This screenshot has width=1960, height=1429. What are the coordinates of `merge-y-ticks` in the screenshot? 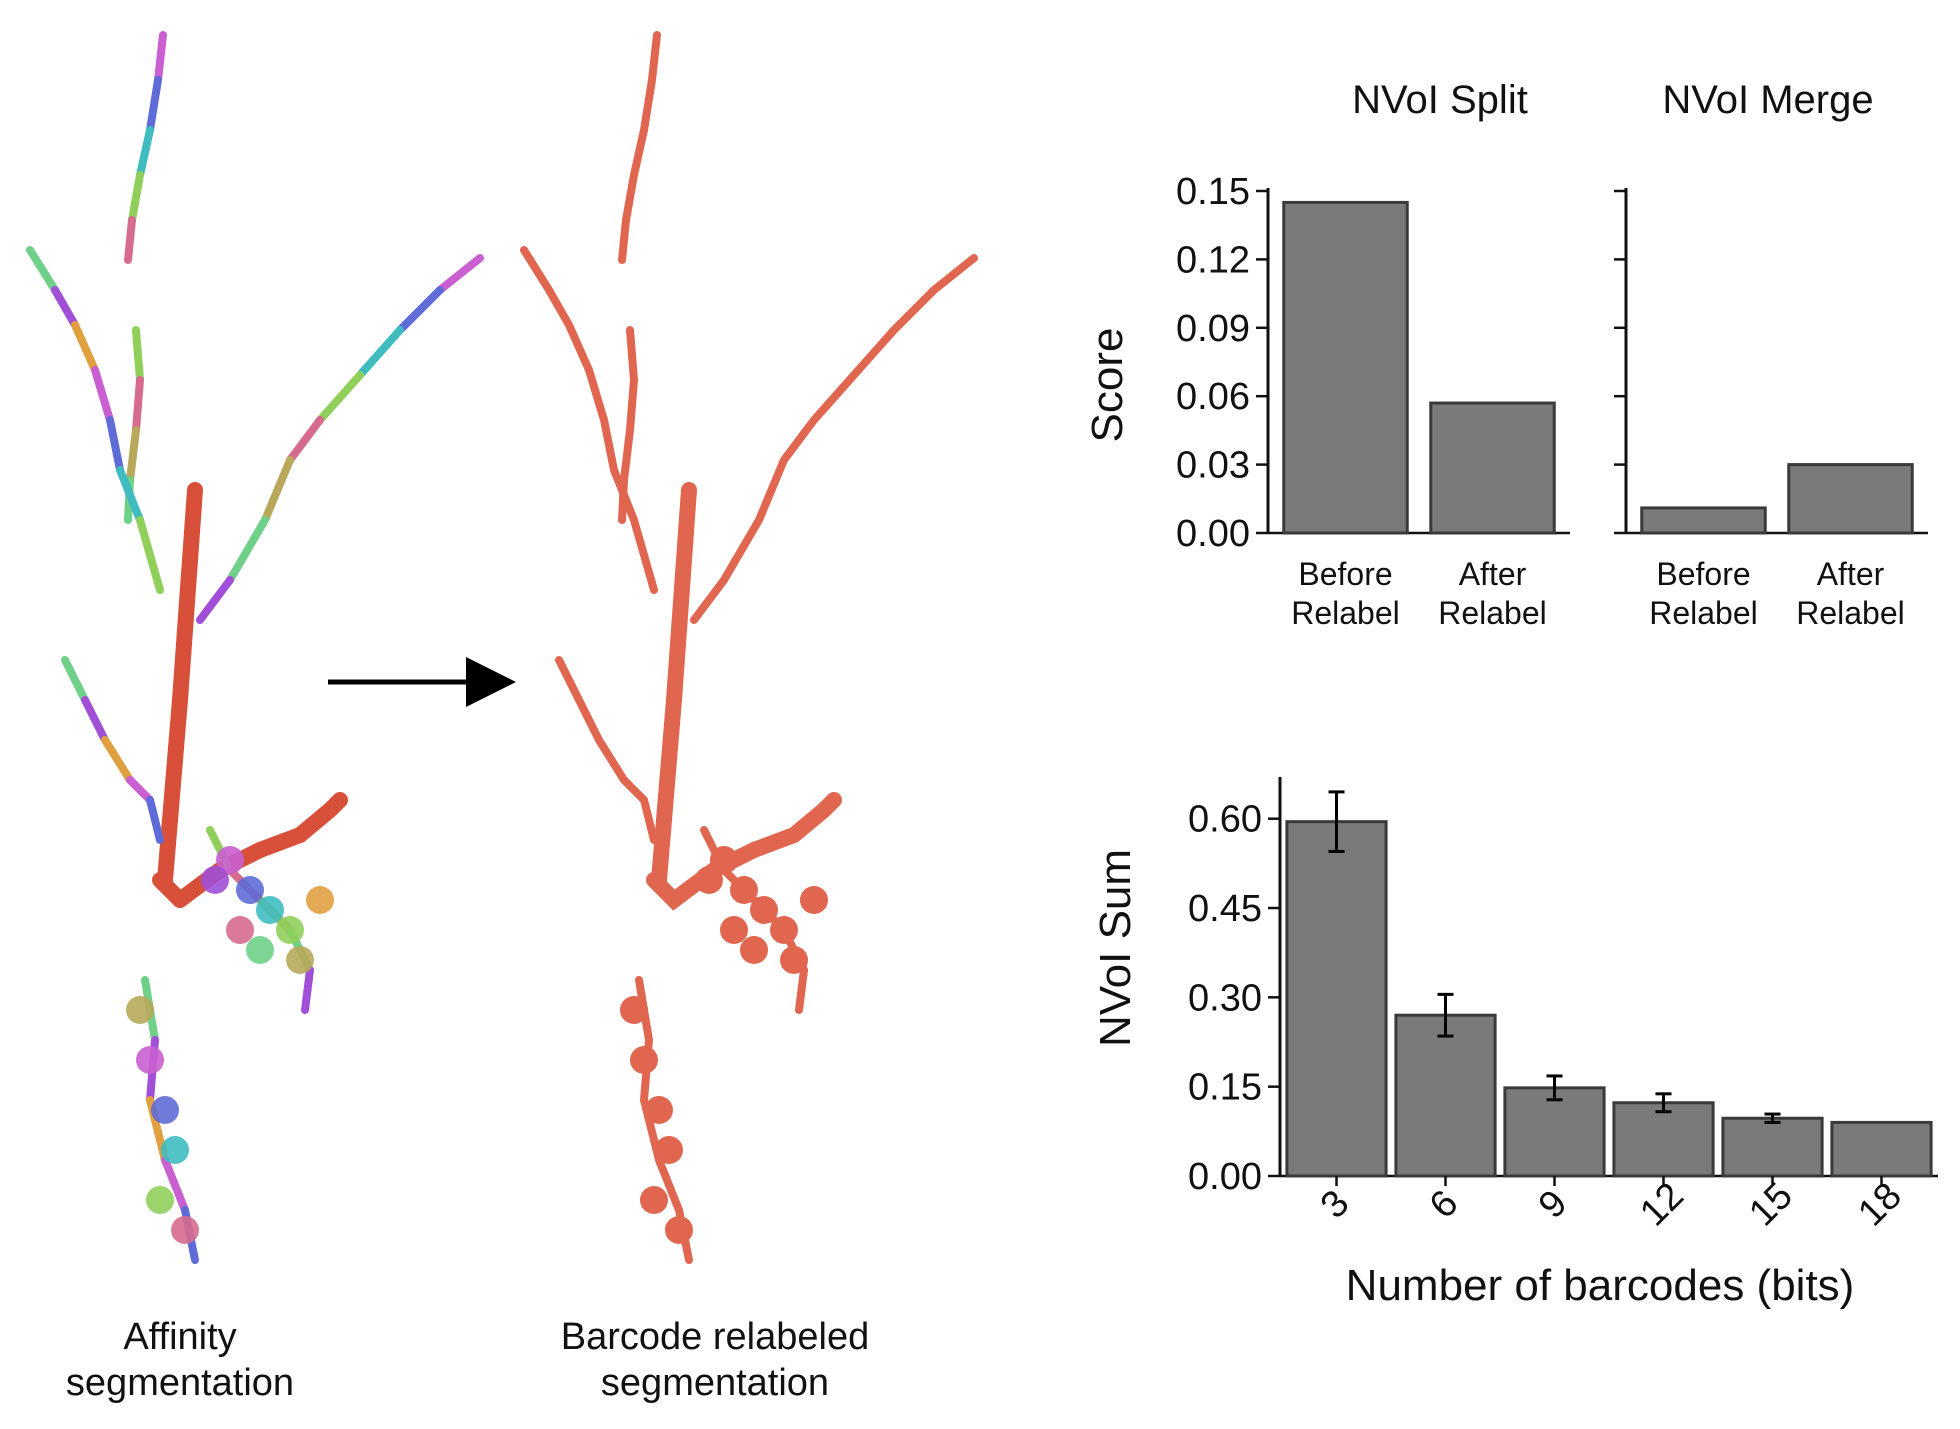 It's located at (1620, 362).